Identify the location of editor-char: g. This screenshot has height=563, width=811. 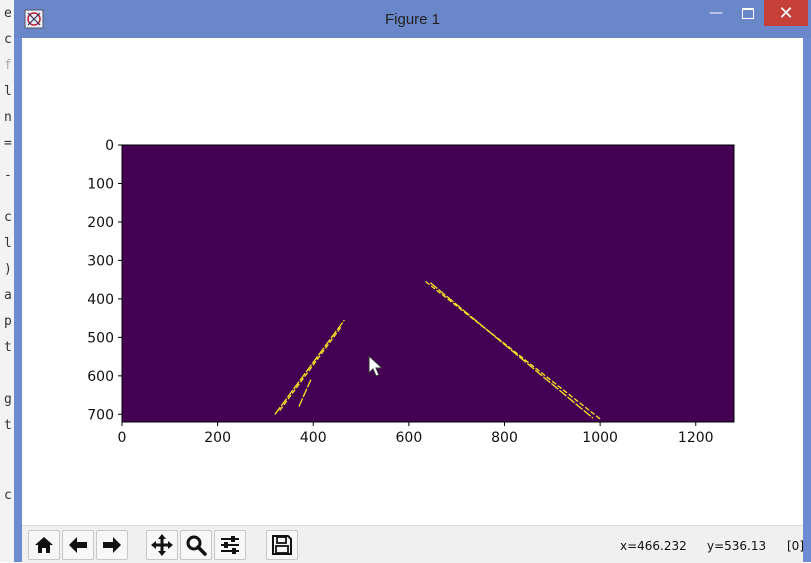
(8, 399).